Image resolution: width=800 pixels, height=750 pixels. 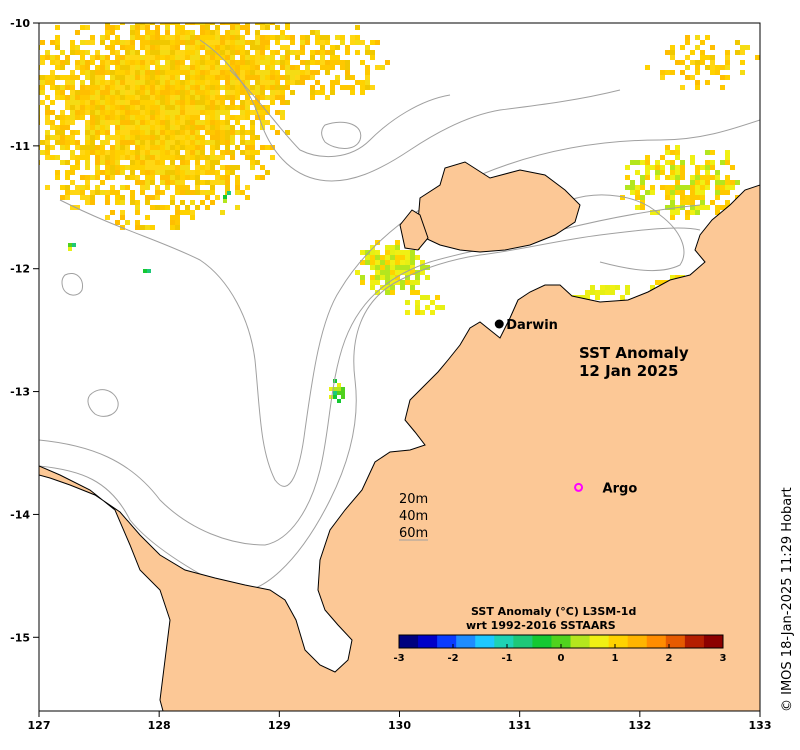 What do you see at coordinates (452, 658) in the screenshot?
I see `colorbar-tick-label: -2` at bounding box center [452, 658].